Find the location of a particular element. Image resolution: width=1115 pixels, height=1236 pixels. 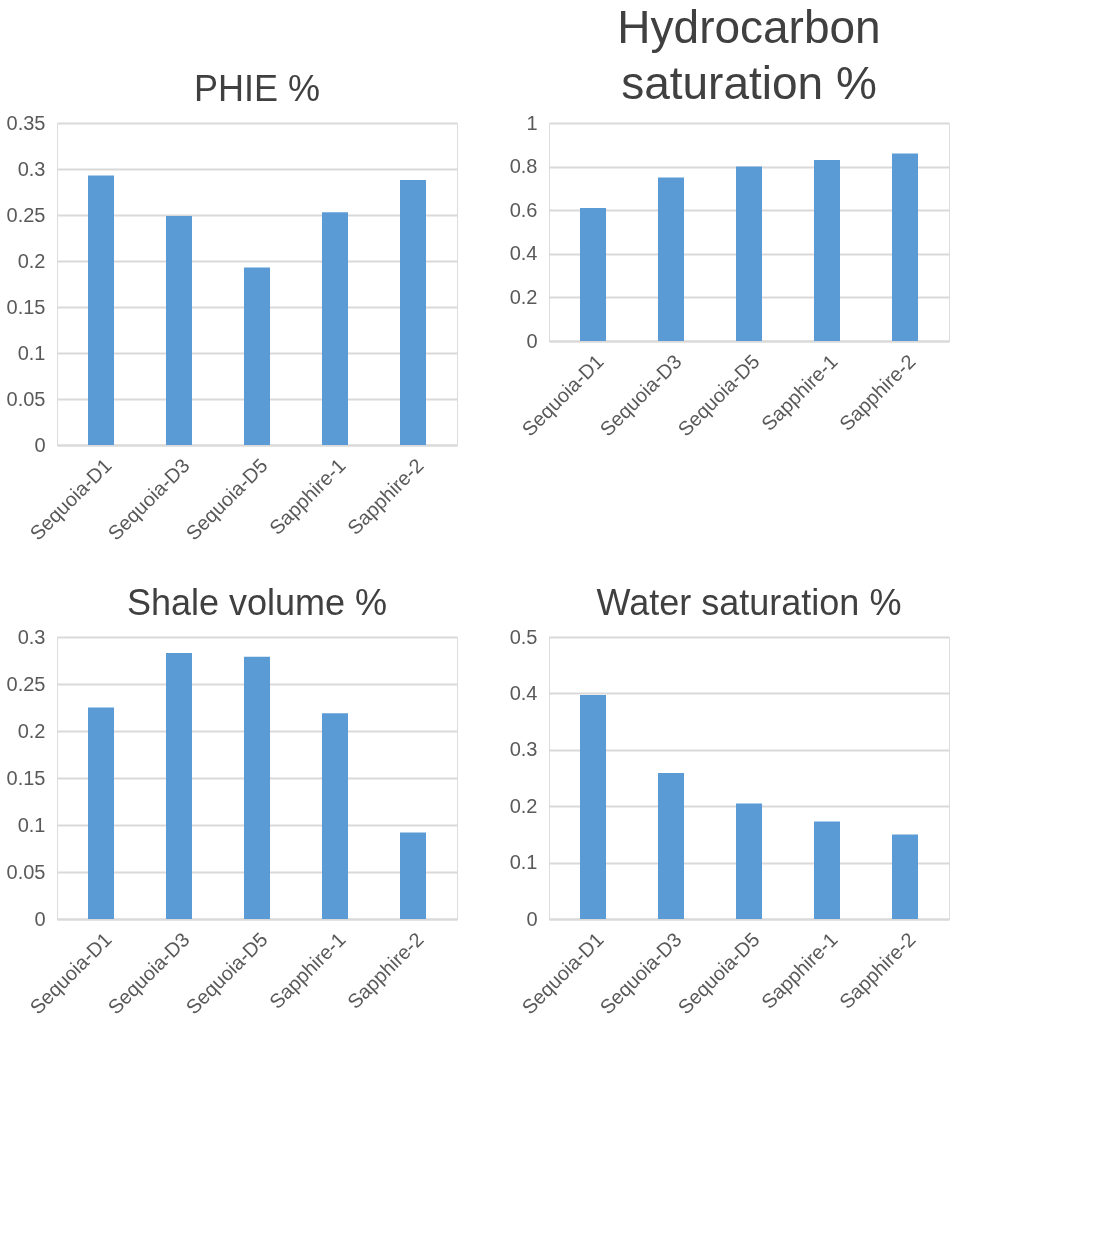

y-tick-label: 0.8 is located at coordinates (523, 166).